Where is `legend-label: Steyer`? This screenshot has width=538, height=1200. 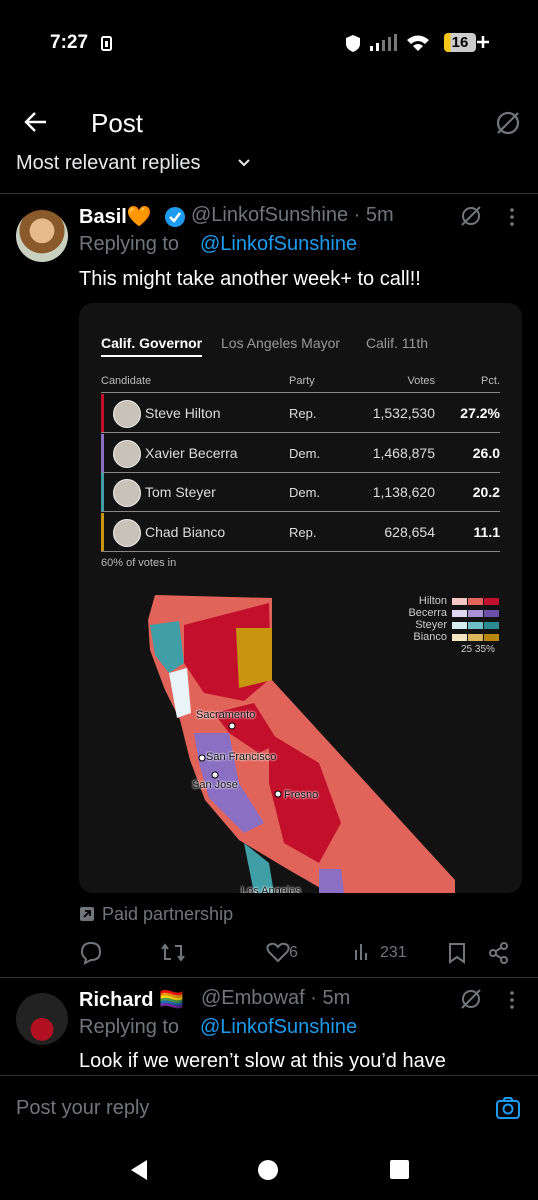
legend-label: Steyer is located at coordinates (431, 625).